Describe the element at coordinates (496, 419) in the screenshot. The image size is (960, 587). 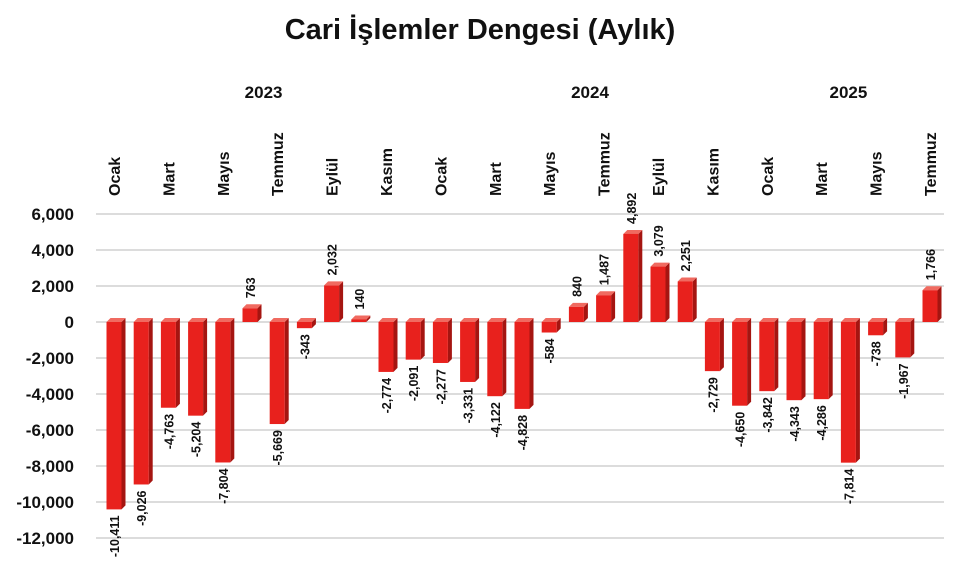
I see `data-label: -4,122` at that location.